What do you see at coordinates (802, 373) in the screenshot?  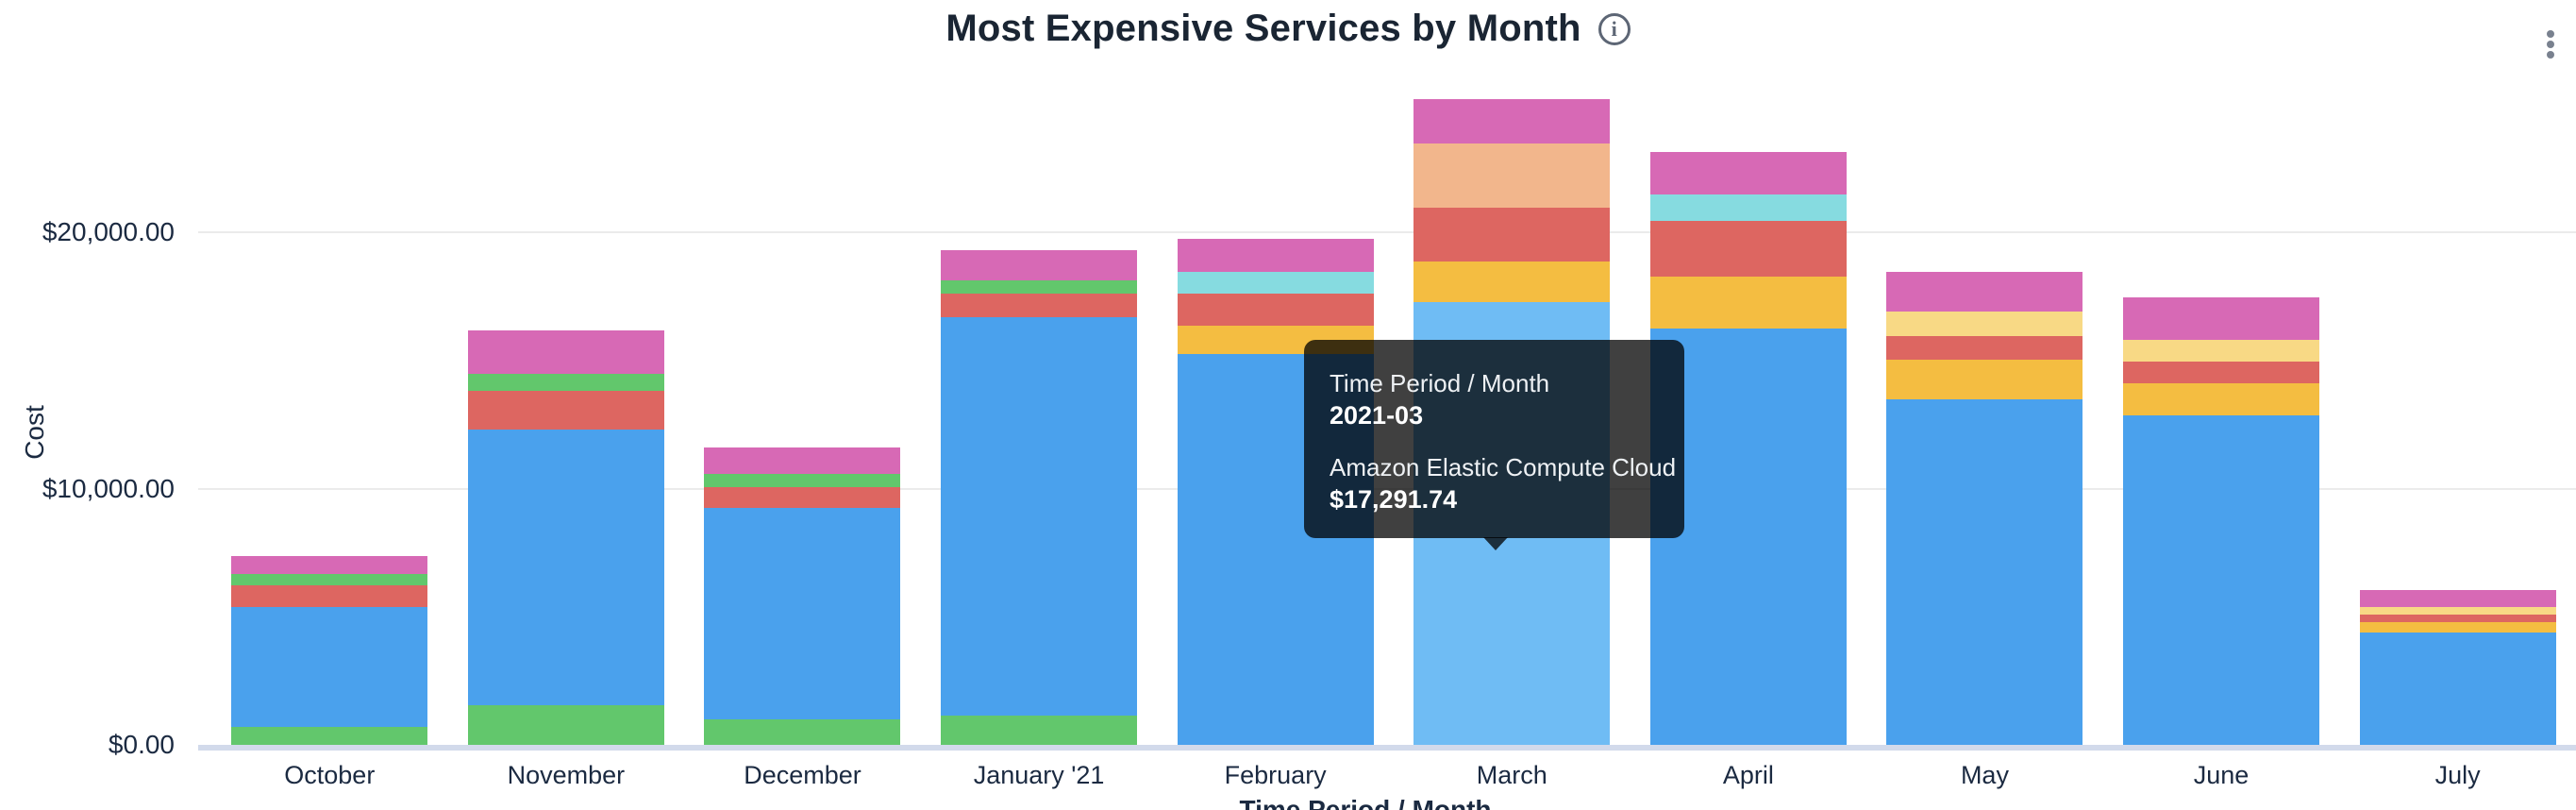 I see `bar-cell-december` at bounding box center [802, 373].